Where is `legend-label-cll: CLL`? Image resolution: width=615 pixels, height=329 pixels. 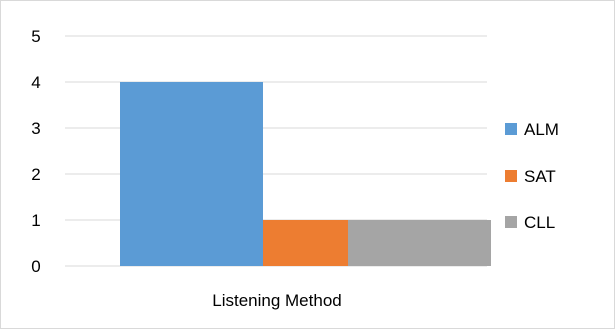
legend-label-cll: CLL is located at coordinates (539, 222).